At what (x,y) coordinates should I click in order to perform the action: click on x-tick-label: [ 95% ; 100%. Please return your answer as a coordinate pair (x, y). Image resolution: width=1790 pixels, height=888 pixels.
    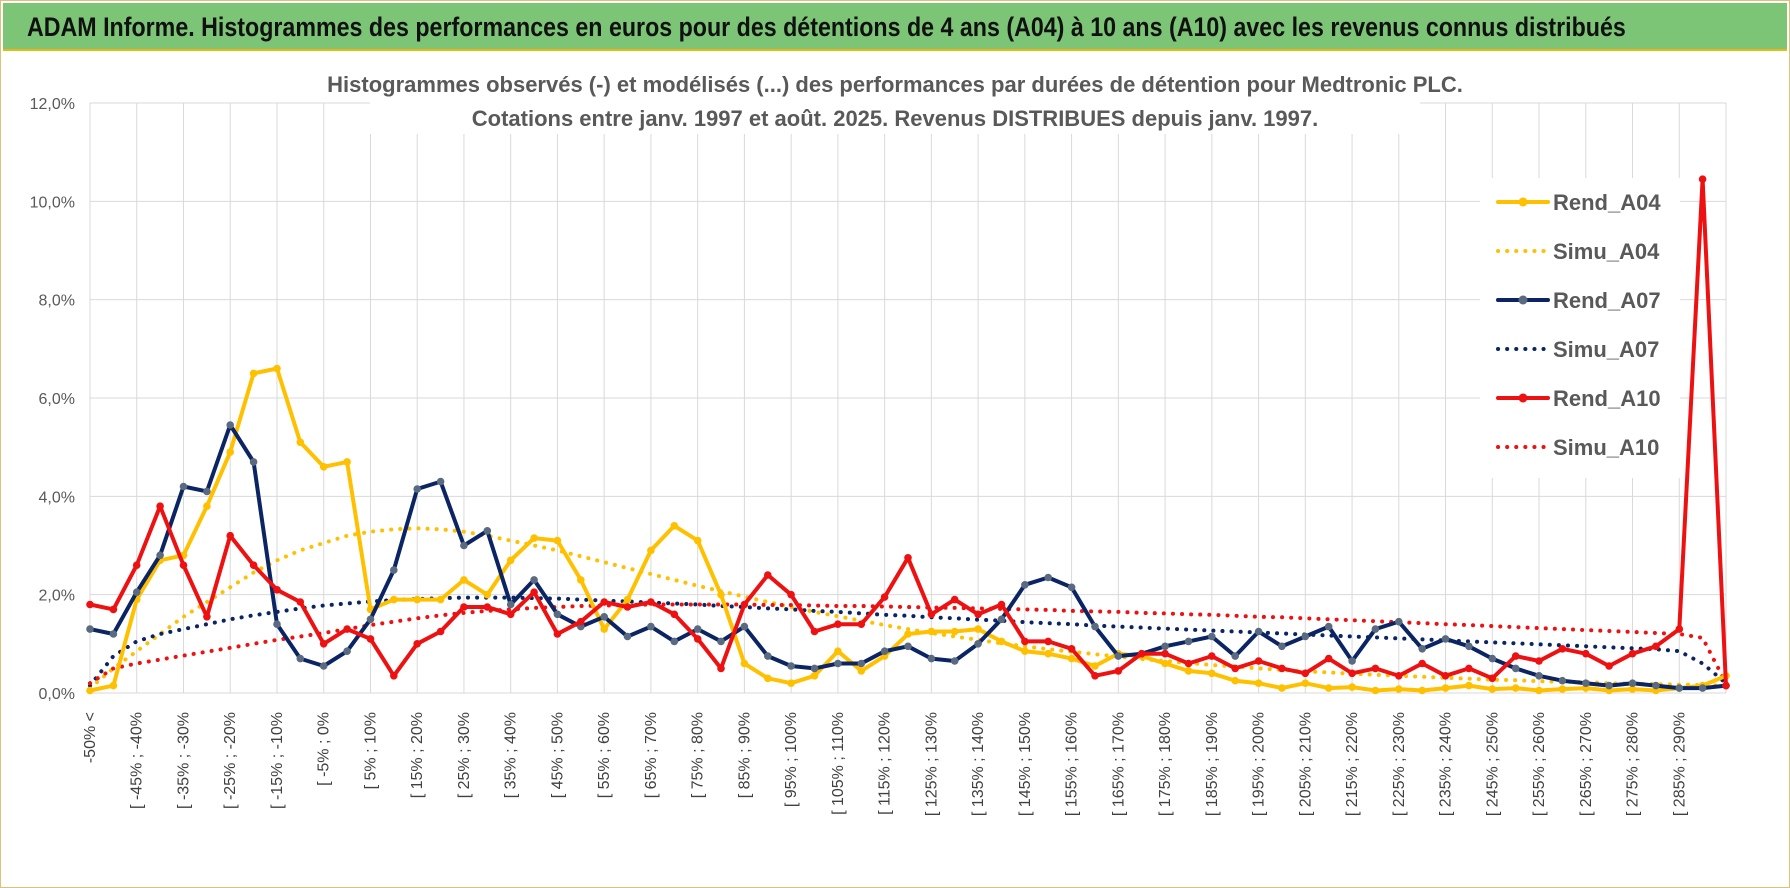
    Looking at the image, I should click on (791, 759).